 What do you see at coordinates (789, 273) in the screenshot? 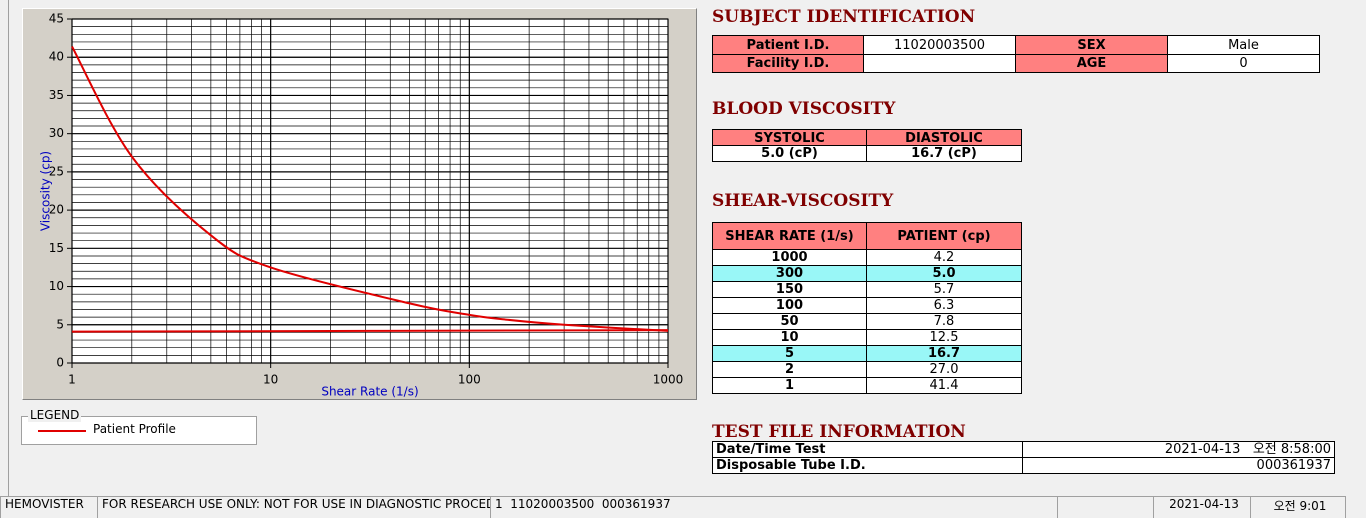
I see `cell: 300` at bounding box center [789, 273].